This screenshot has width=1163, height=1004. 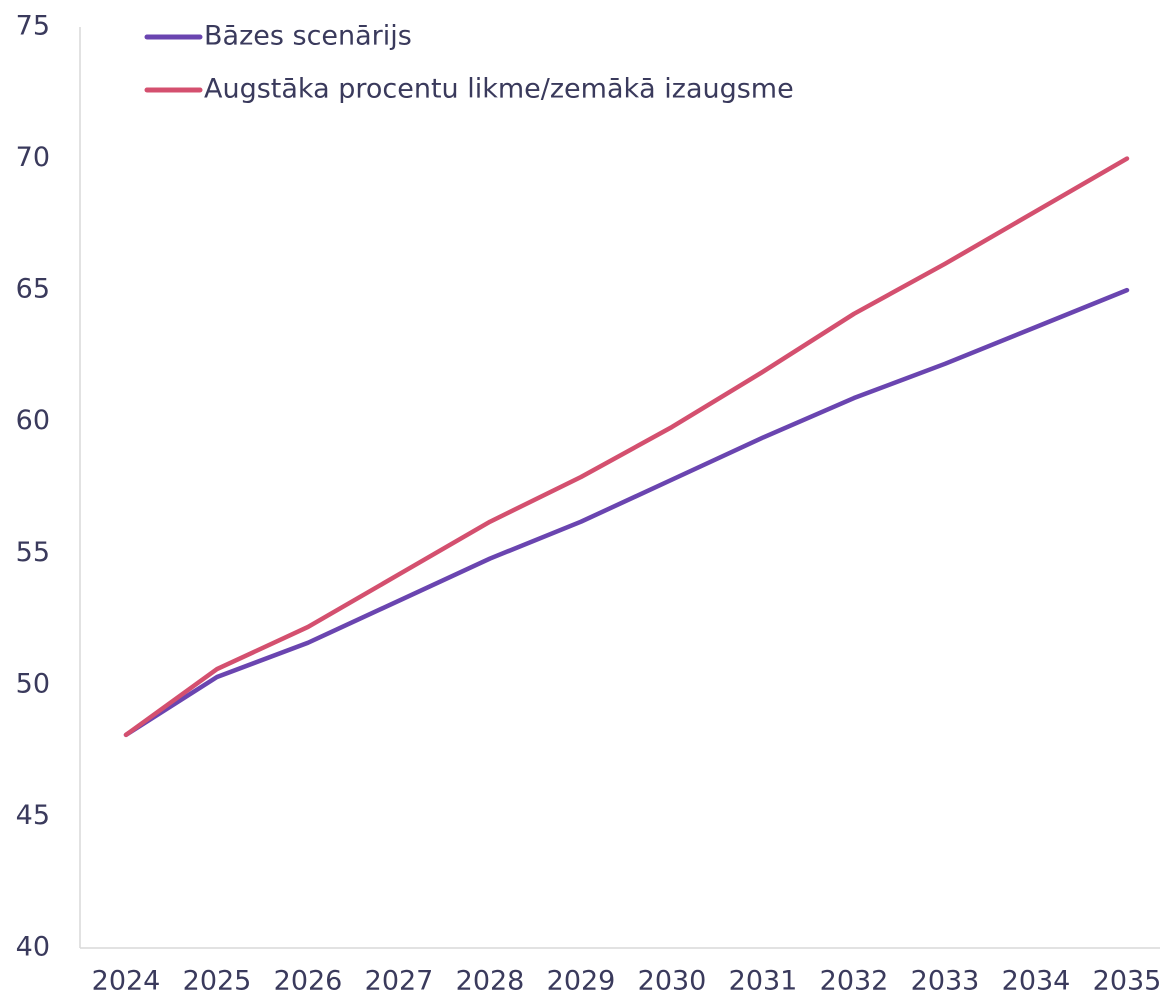 What do you see at coordinates (308, 36) in the screenshot?
I see `legend-label: Bāzes scenārijs` at bounding box center [308, 36].